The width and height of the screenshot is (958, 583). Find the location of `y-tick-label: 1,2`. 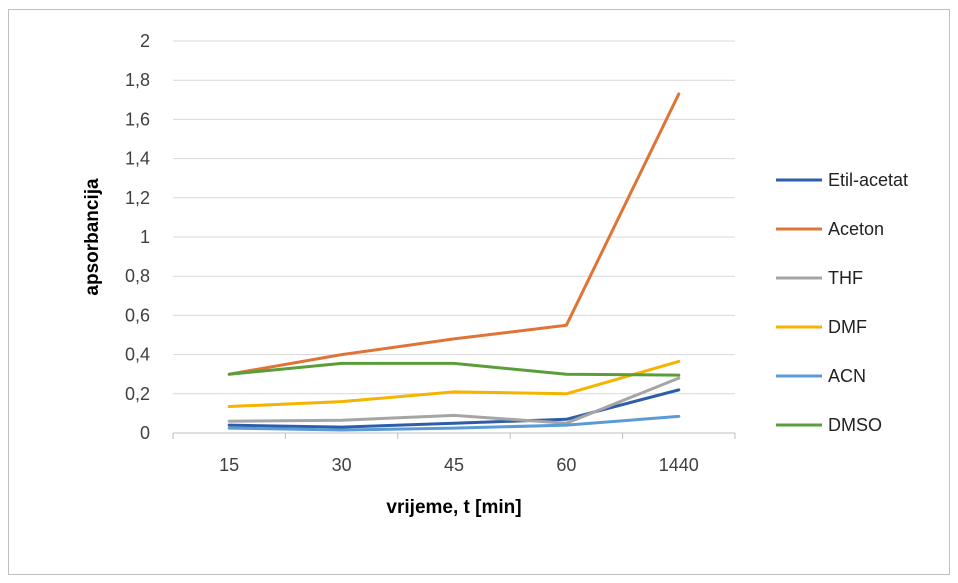

y-tick-label: 1,2 is located at coordinates (137, 198).